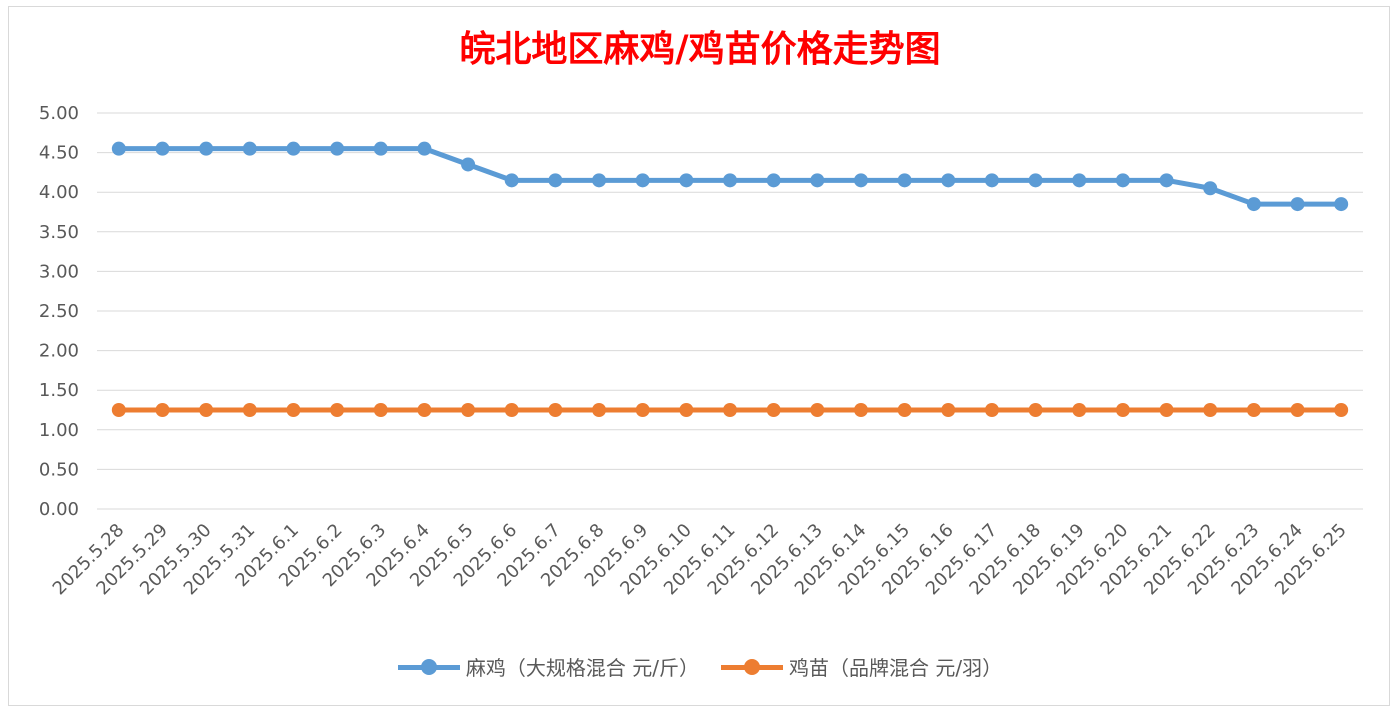 This screenshot has height=715, width=1400. What do you see at coordinates (700, 49) in the screenshot?
I see `chart-title: 皖北地区麻鸡/鸡苗价格走势图` at bounding box center [700, 49].